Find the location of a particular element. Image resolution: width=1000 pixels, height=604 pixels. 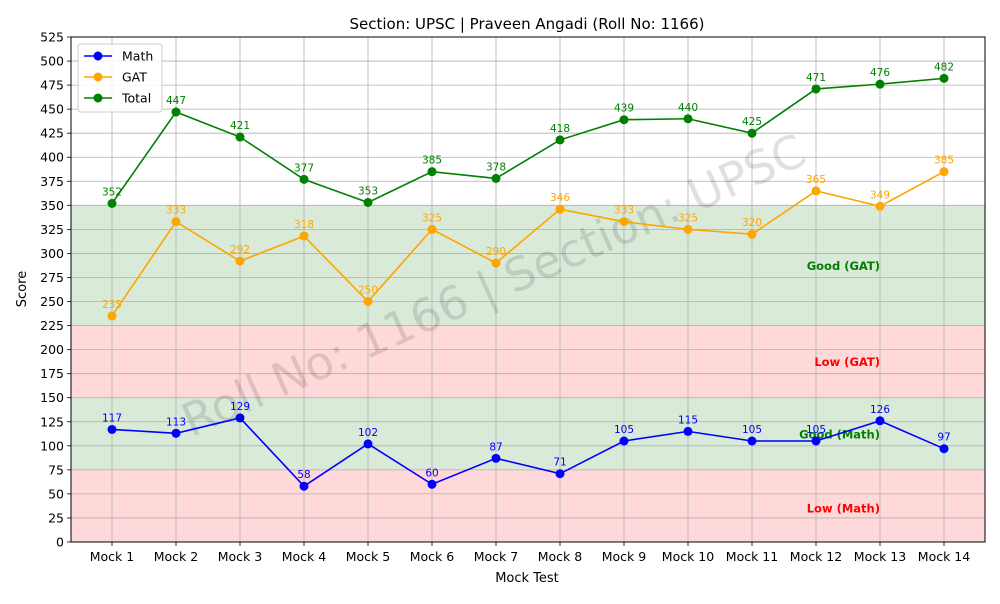

data-label-math: 87 is located at coordinates (495, 447).